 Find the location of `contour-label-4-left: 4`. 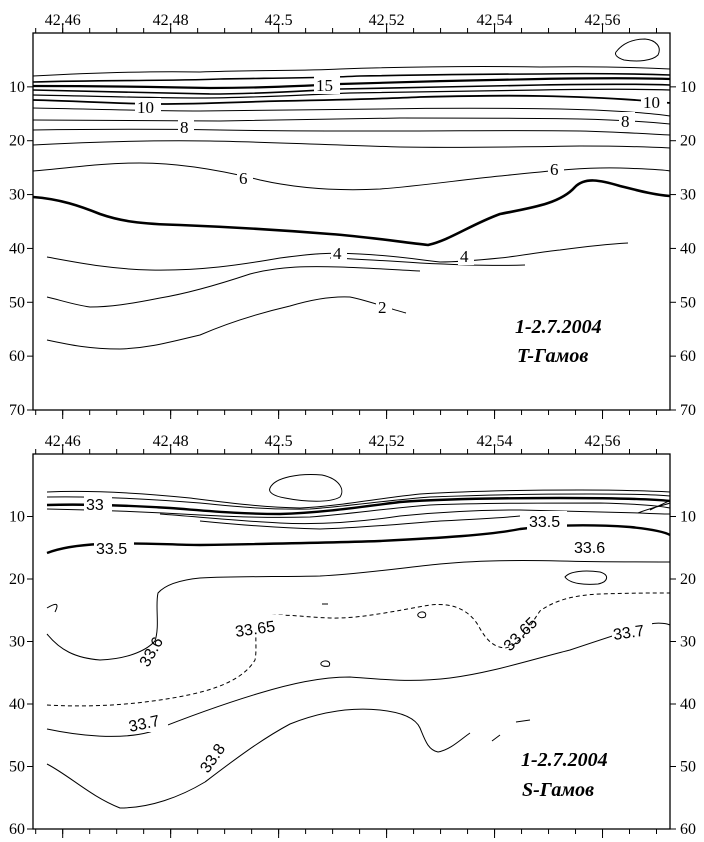

contour-label-4-left: 4 is located at coordinates (337, 253).